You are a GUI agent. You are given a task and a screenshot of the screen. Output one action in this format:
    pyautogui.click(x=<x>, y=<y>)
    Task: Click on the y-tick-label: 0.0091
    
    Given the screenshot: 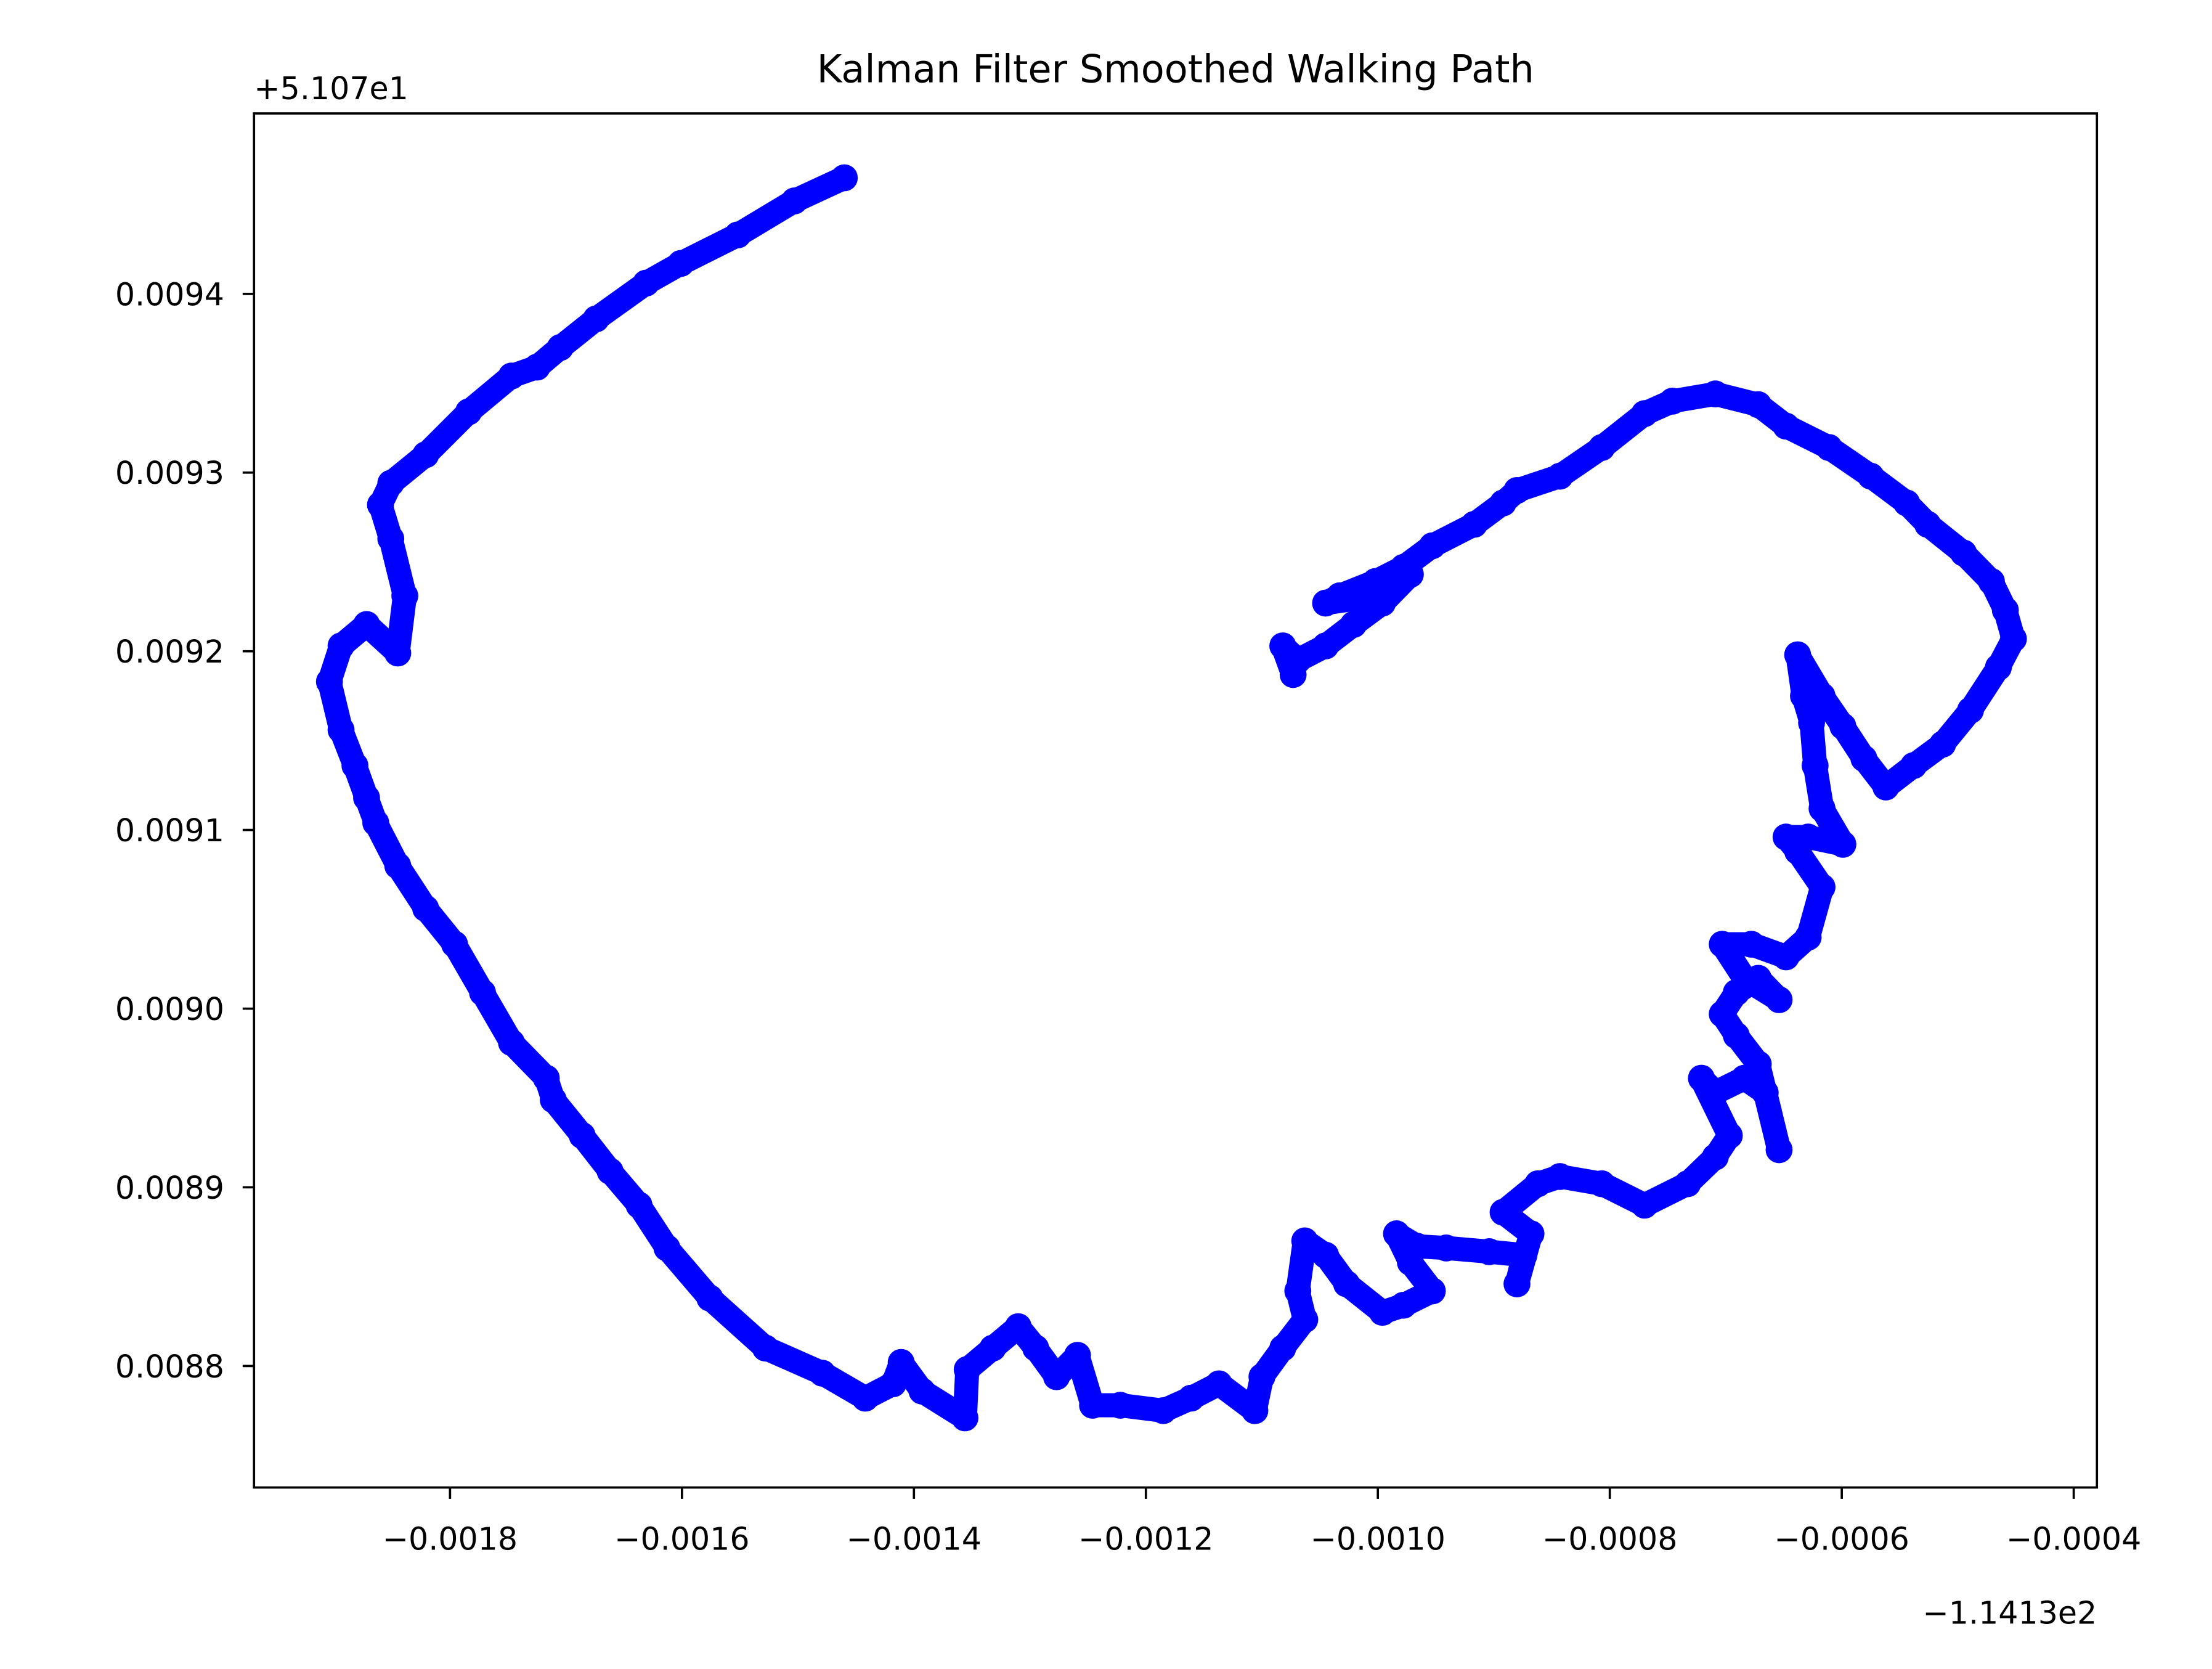 What is the action you would take?
    pyautogui.click(x=169, y=830)
    